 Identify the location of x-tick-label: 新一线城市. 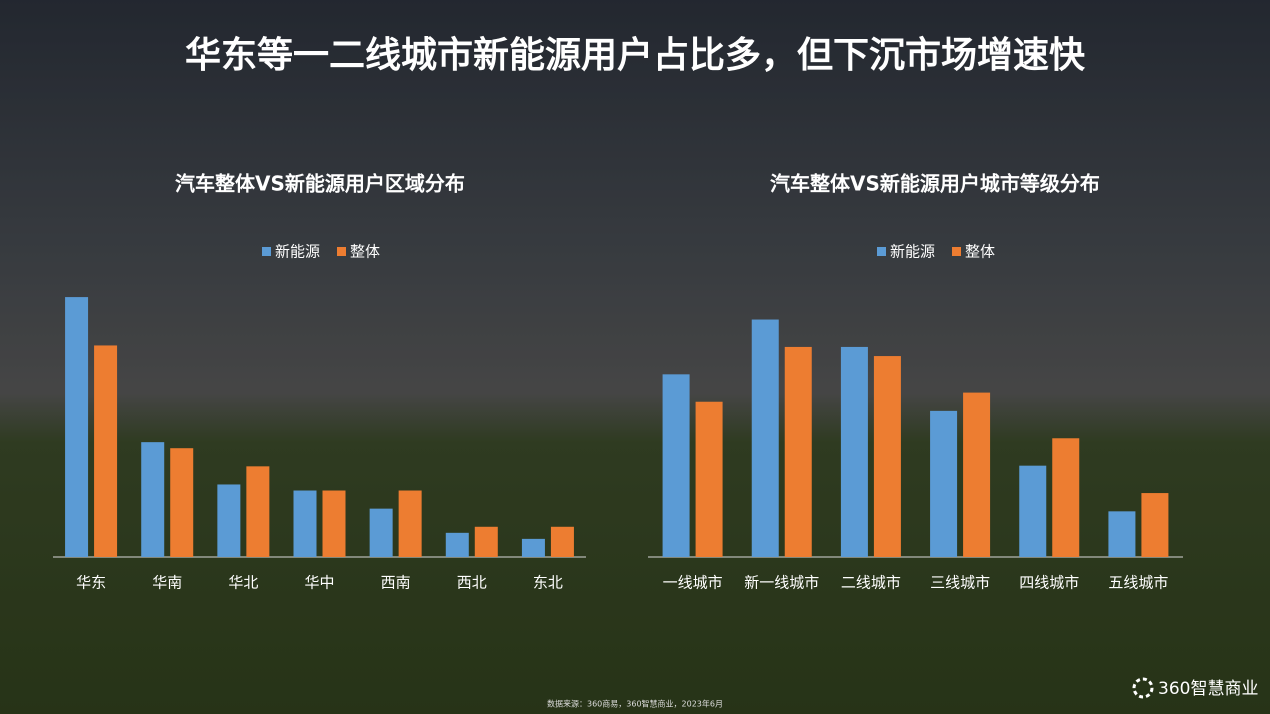
(781, 583).